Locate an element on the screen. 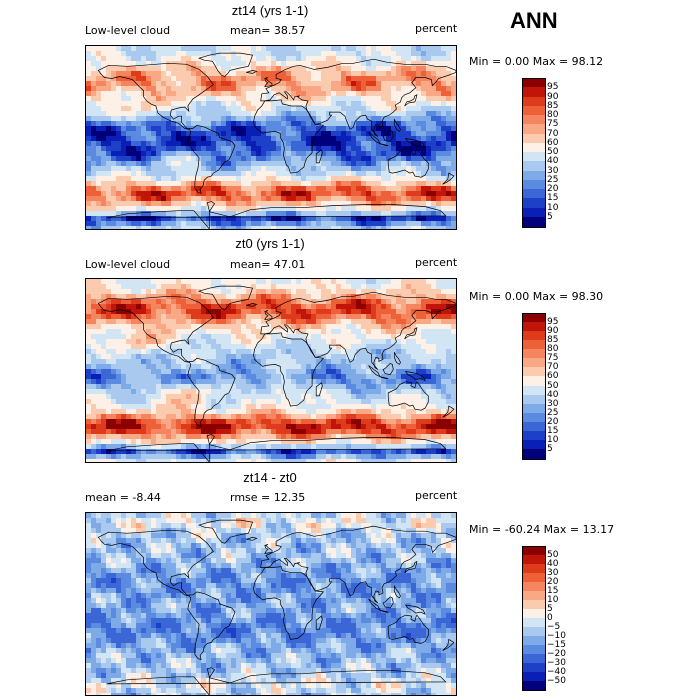 The width and height of the screenshot is (700, 700). panel-1-mean-label: mean= 38.57 is located at coordinates (268, 30).